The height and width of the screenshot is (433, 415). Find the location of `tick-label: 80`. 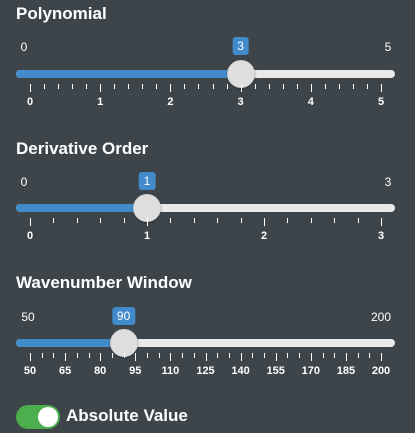

tick-label: 80 is located at coordinates (100, 371).